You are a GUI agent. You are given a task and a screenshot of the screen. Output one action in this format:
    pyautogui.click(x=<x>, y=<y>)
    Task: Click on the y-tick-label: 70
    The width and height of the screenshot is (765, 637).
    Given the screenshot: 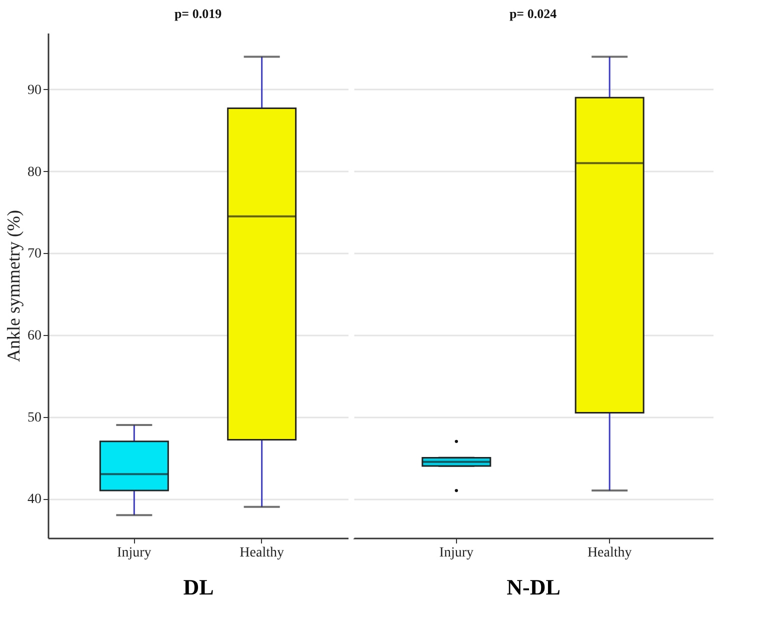 What is the action you would take?
    pyautogui.click(x=35, y=254)
    